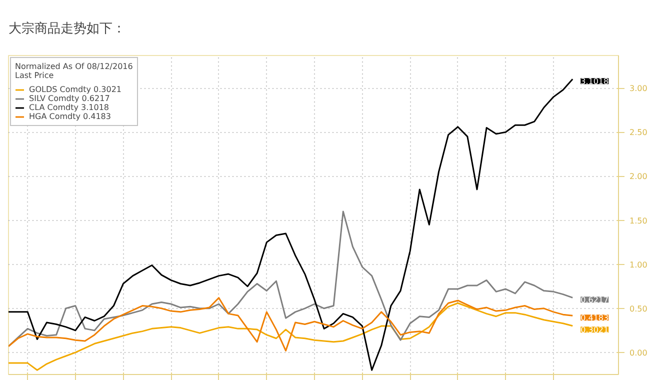  Describe the element at coordinates (639, 177) in the screenshot. I see `text: 2.00` at that location.